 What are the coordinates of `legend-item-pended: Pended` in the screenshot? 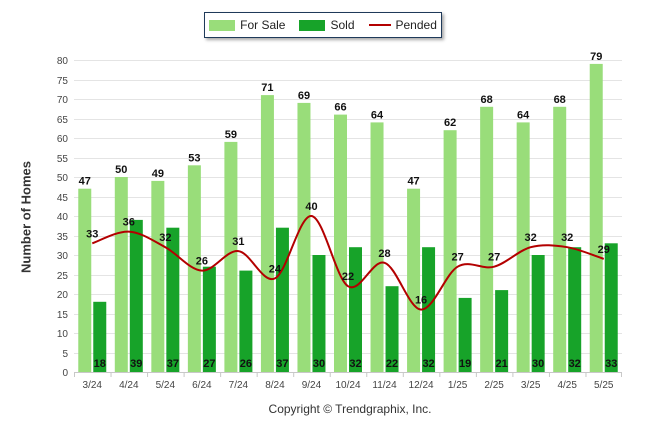 It's located at (402, 25).